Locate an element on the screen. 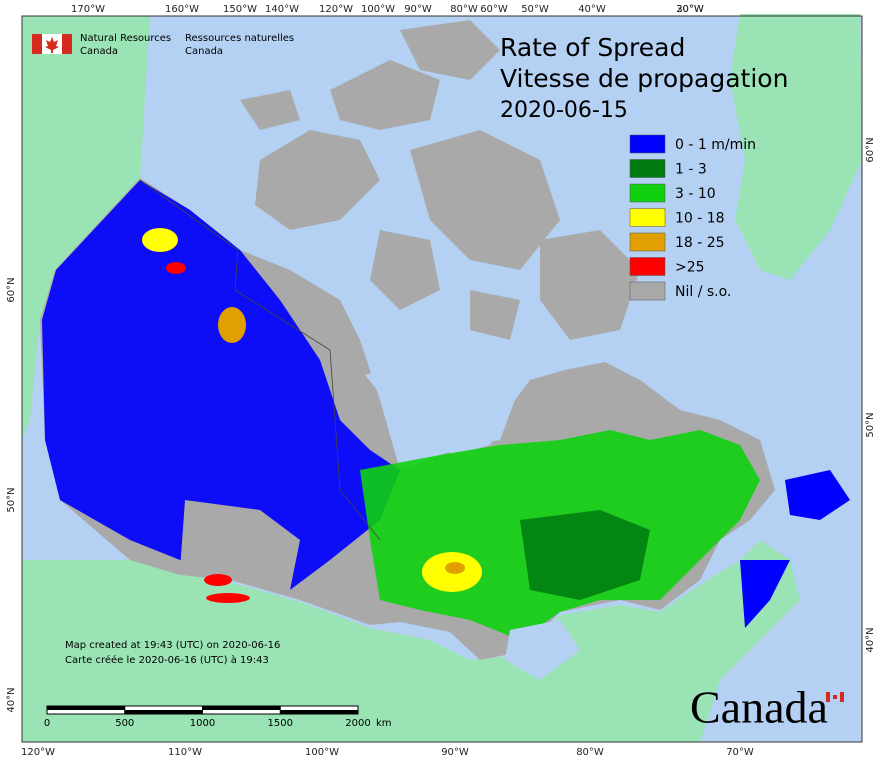 The width and height of the screenshot is (880, 760). date: 2020-06-15 is located at coordinates (564, 110).